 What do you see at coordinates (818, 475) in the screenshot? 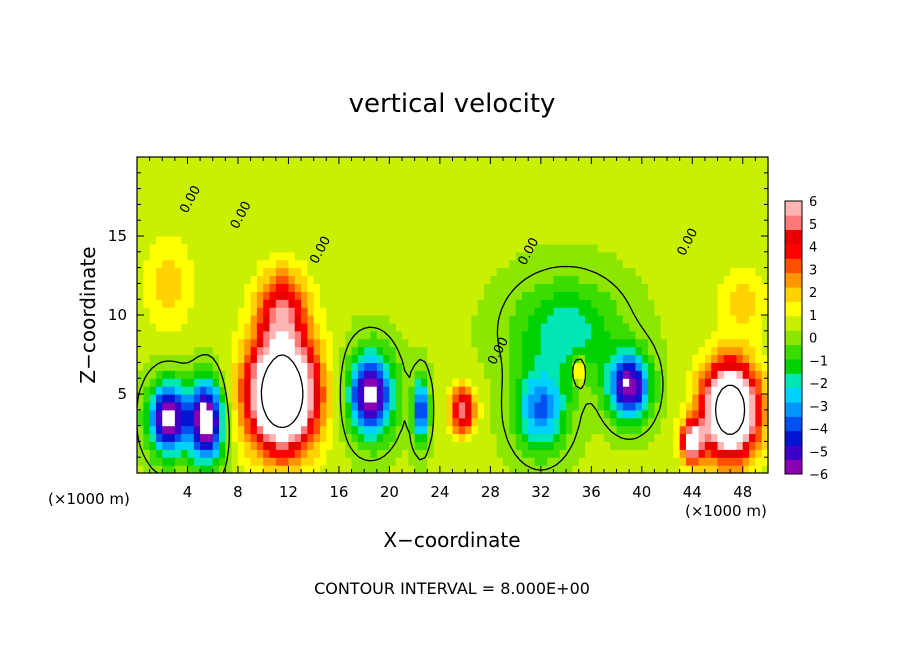
I see `colorbar-tick-label: −6` at bounding box center [818, 475].